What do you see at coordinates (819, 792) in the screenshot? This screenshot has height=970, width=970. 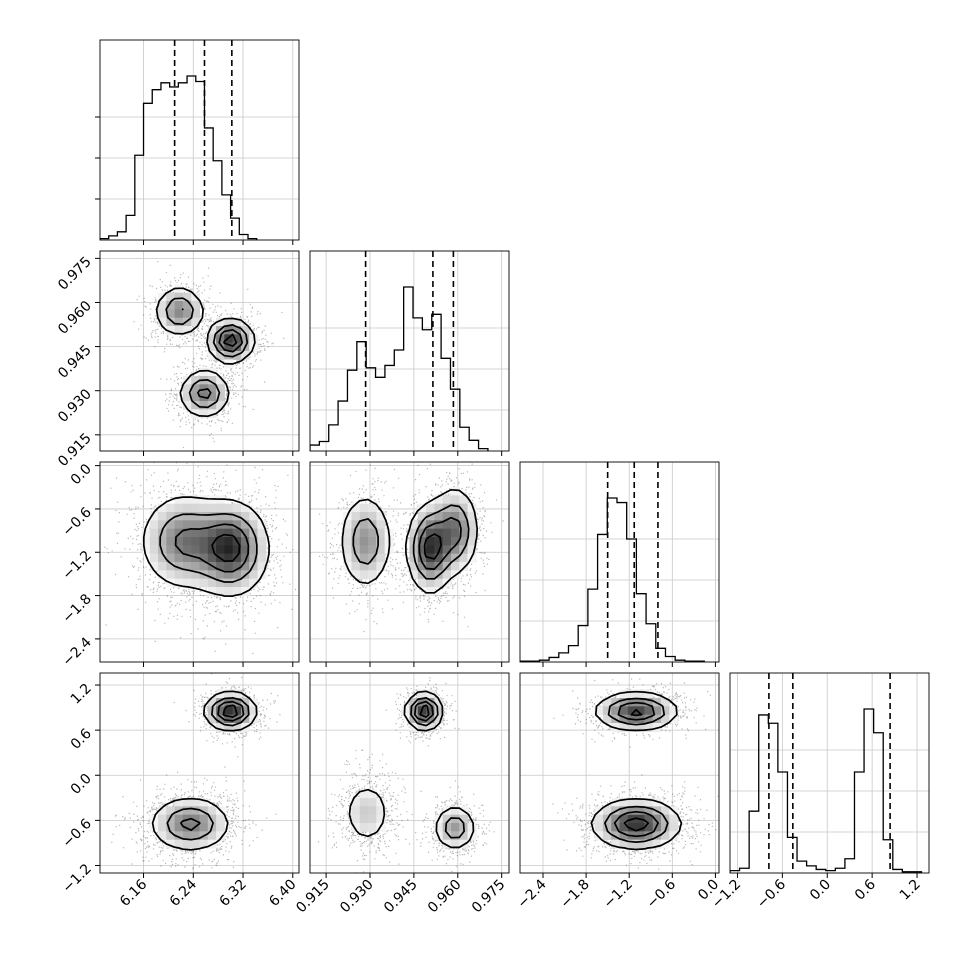 I see `panel-3-3: −1.2 −0.6 0.0 0.6 1.2` at bounding box center [819, 792].